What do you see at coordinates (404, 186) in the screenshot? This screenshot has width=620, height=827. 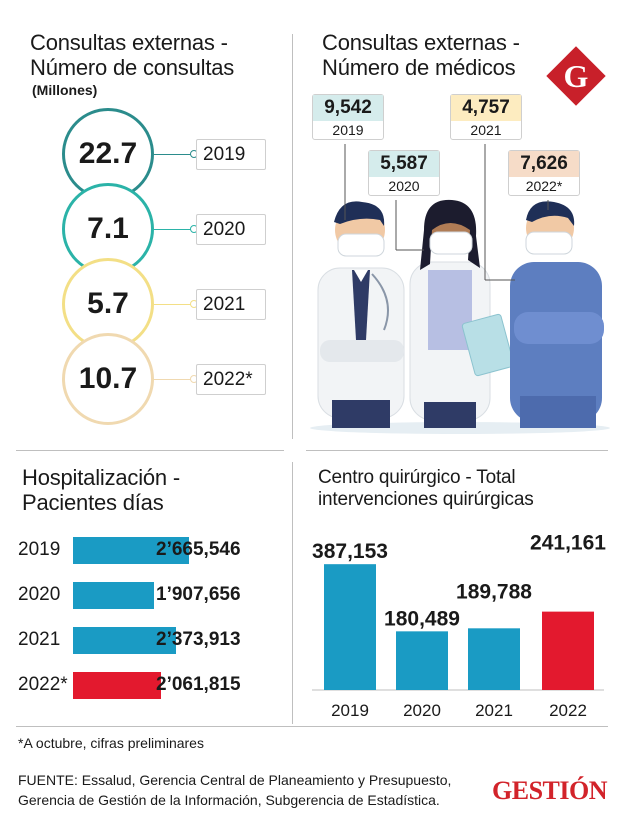 I see `medicos-year: 2020` at bounding box center [404, 186].